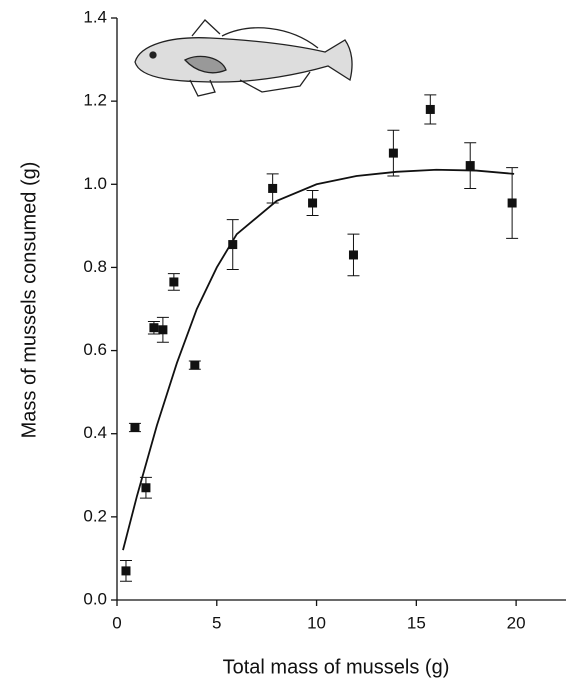 The image size is (569, 692). Describe the element at coordinates (316, 622) in the screenshot. I see `x-tick-label: 10` at that location.